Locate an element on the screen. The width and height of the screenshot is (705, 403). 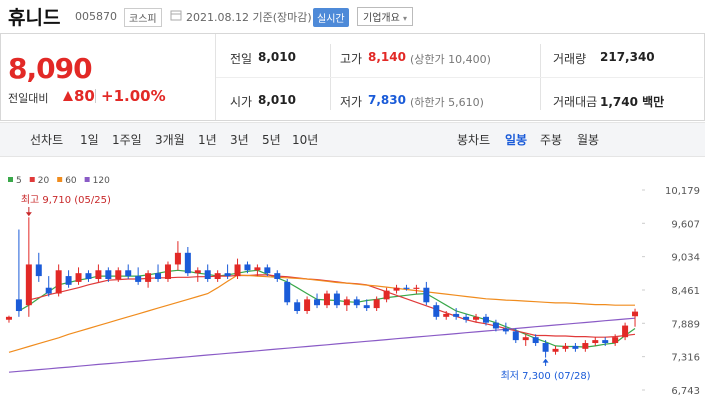
y-tick-label: 10,179 is located at coordinates (682, 191).